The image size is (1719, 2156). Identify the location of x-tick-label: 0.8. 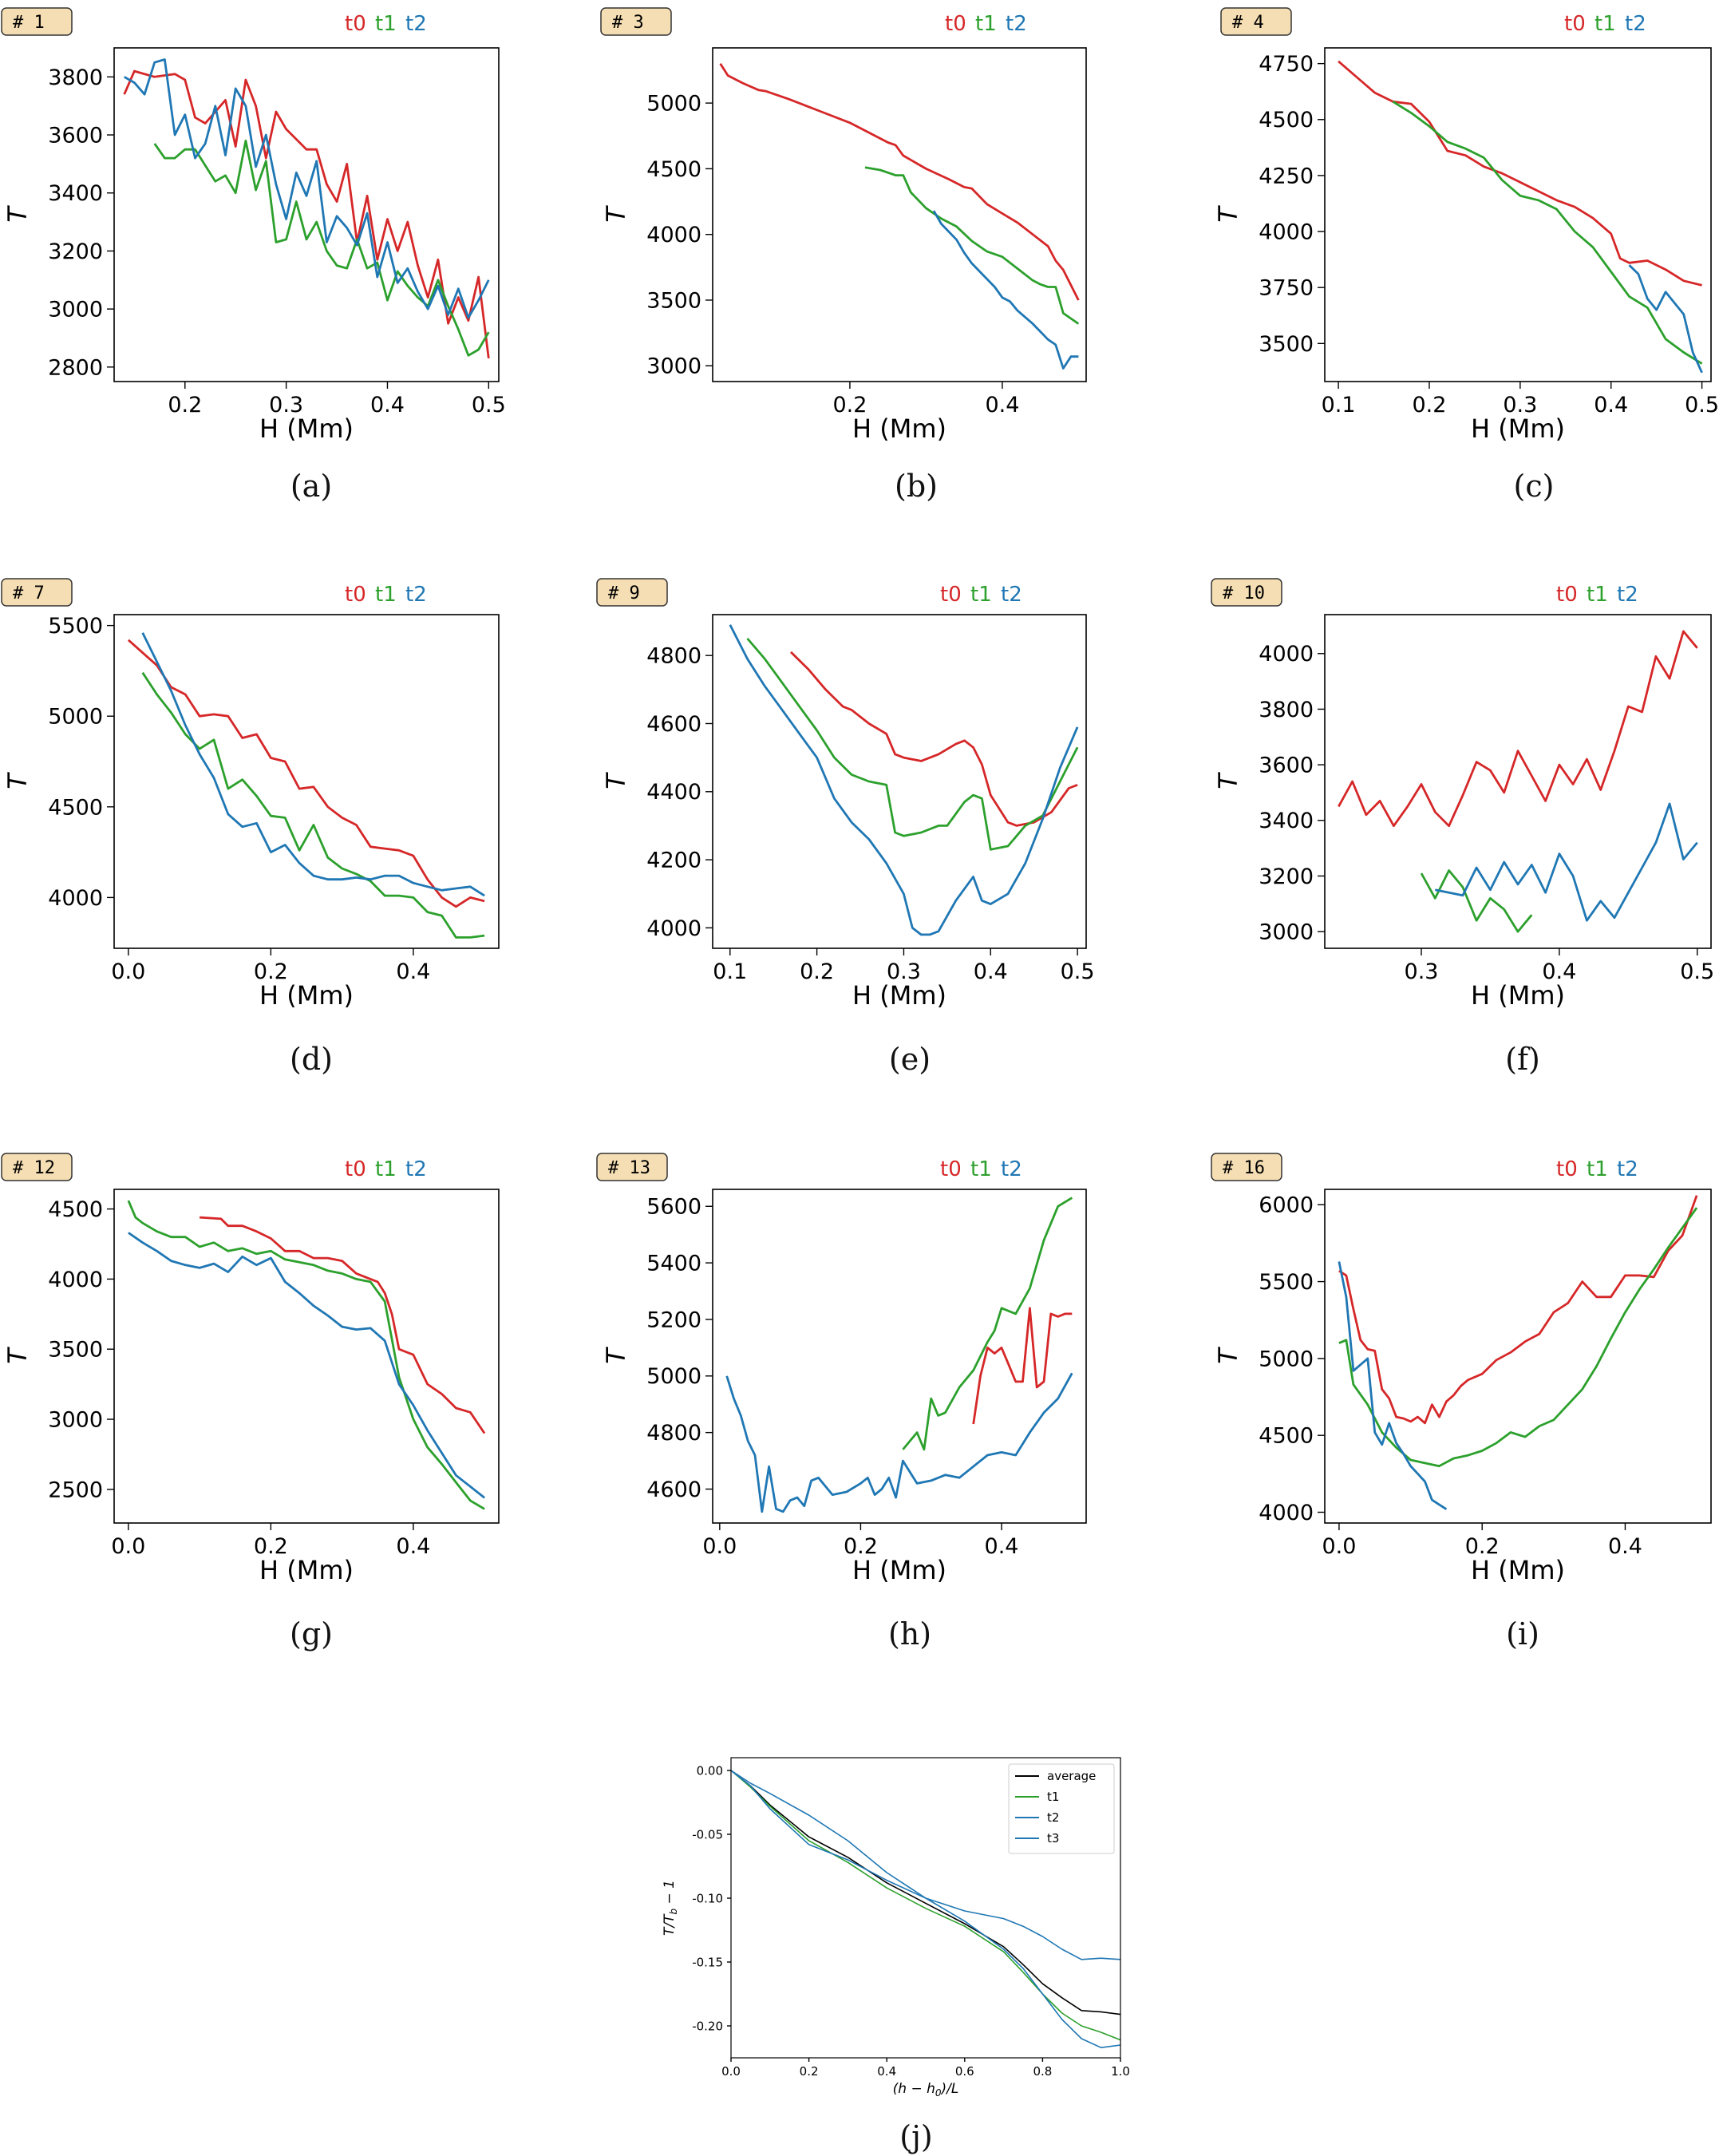
(1042, 2071).